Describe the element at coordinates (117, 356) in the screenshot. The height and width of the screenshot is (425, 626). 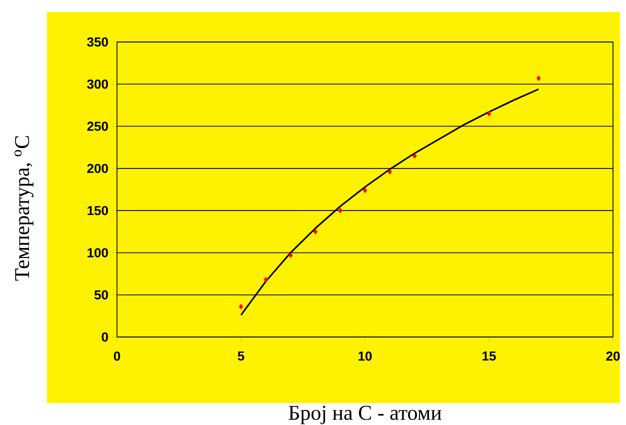
I see `x-tick-label: 0` at that location.